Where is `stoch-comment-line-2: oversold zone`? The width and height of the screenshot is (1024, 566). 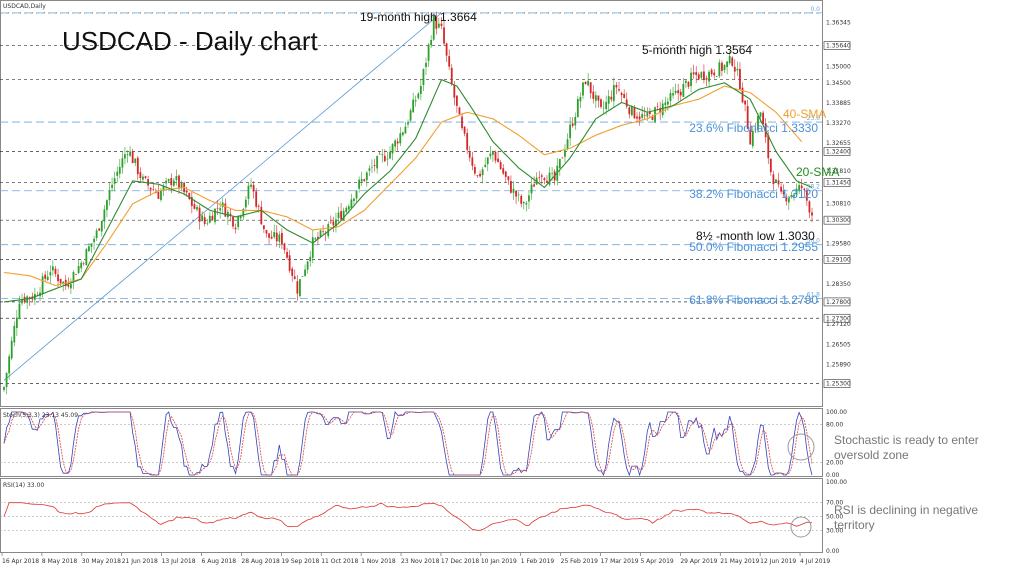 stoch-comment-line-2: oversold zone is located at coordinates (871, 455).